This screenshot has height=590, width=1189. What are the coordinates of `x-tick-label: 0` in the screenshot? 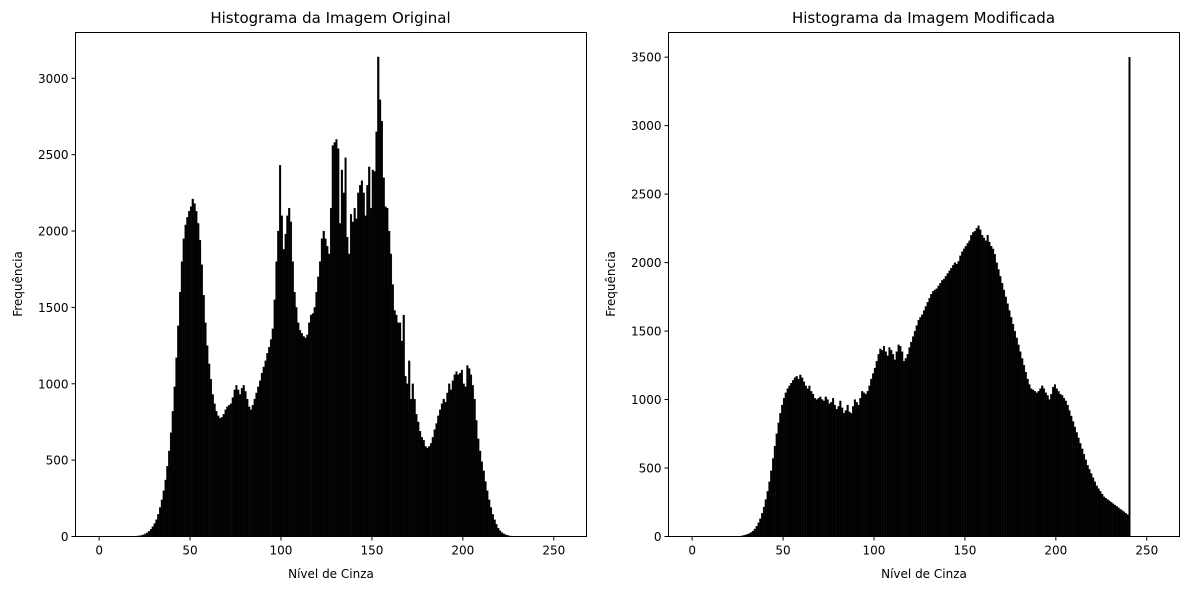 It's located at (692, 551).